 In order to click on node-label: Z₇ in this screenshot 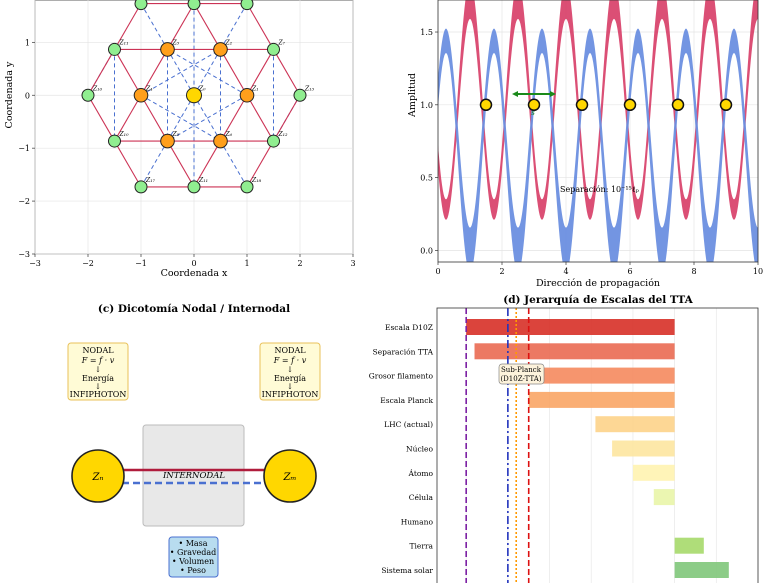, I will do `click(282, 42)`.